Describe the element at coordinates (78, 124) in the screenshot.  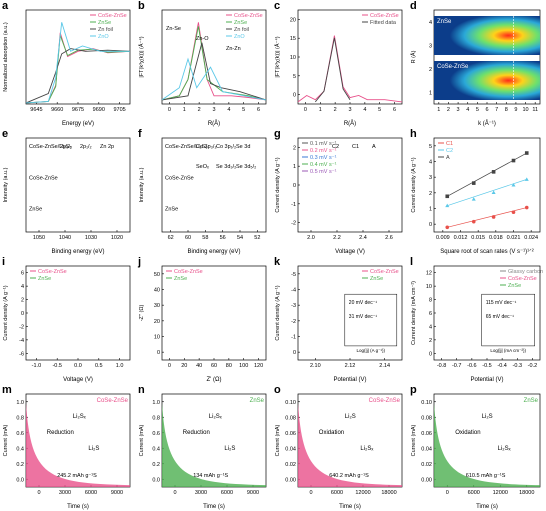
I see `x-axis-label: Energy (eV)` at that location.